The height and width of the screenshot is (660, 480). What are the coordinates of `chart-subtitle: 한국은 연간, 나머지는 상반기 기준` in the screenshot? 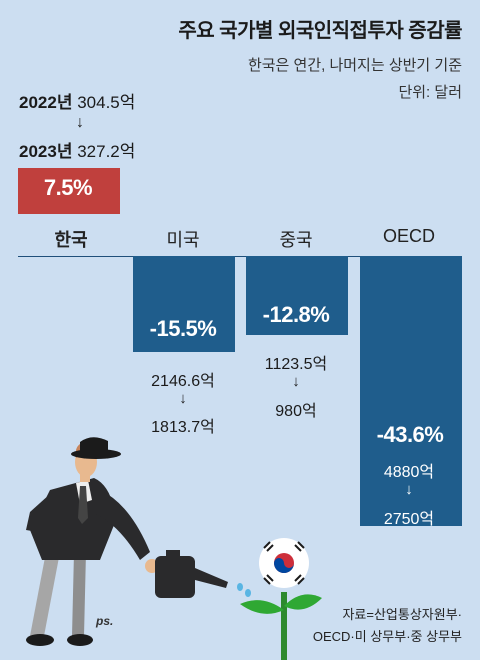 It's located at (354, 65).